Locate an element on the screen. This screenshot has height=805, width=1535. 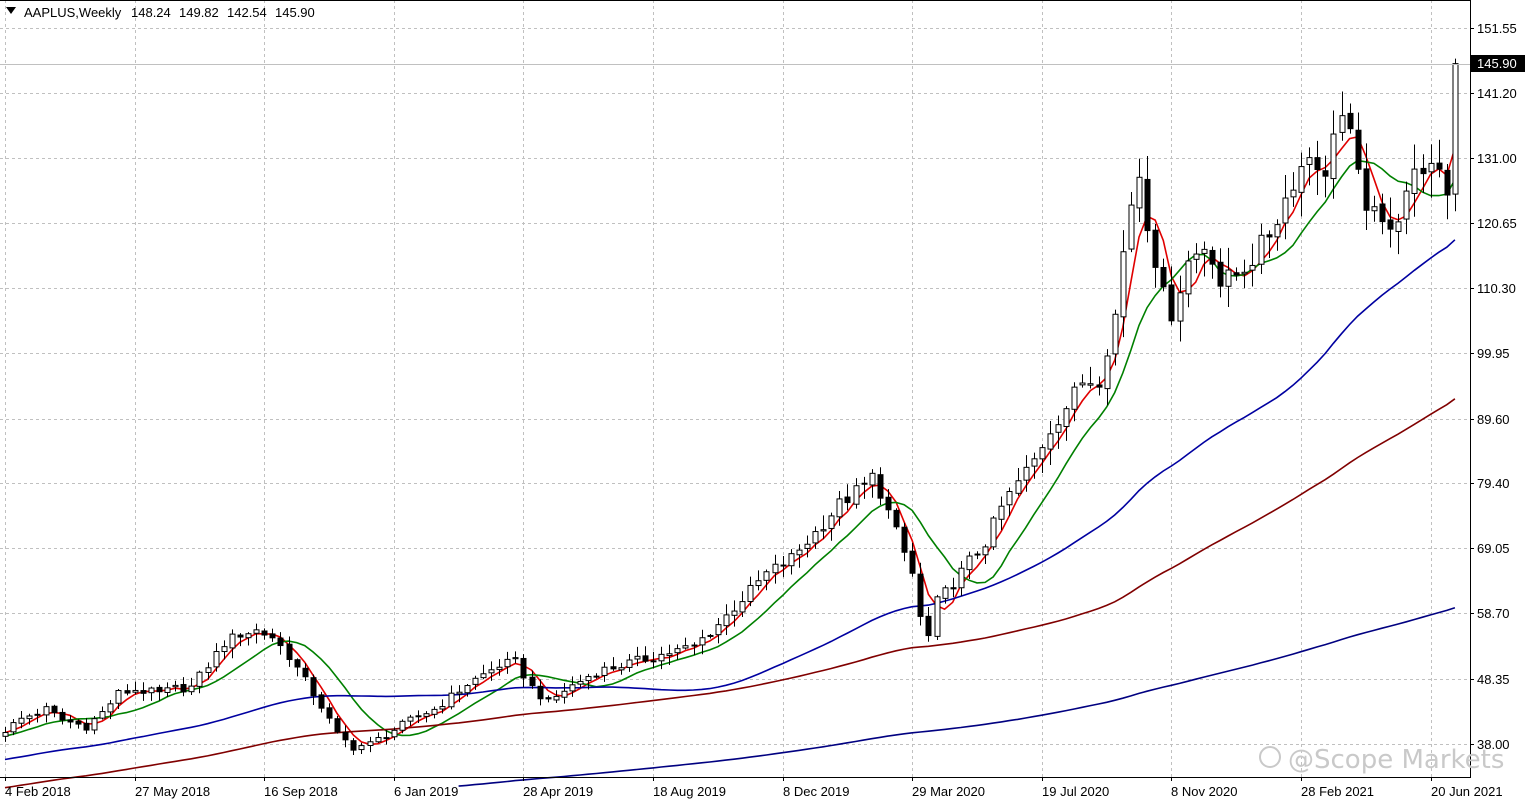
time-tick-label: 28 Feb 2021 is located at coordinates (1337, 791).